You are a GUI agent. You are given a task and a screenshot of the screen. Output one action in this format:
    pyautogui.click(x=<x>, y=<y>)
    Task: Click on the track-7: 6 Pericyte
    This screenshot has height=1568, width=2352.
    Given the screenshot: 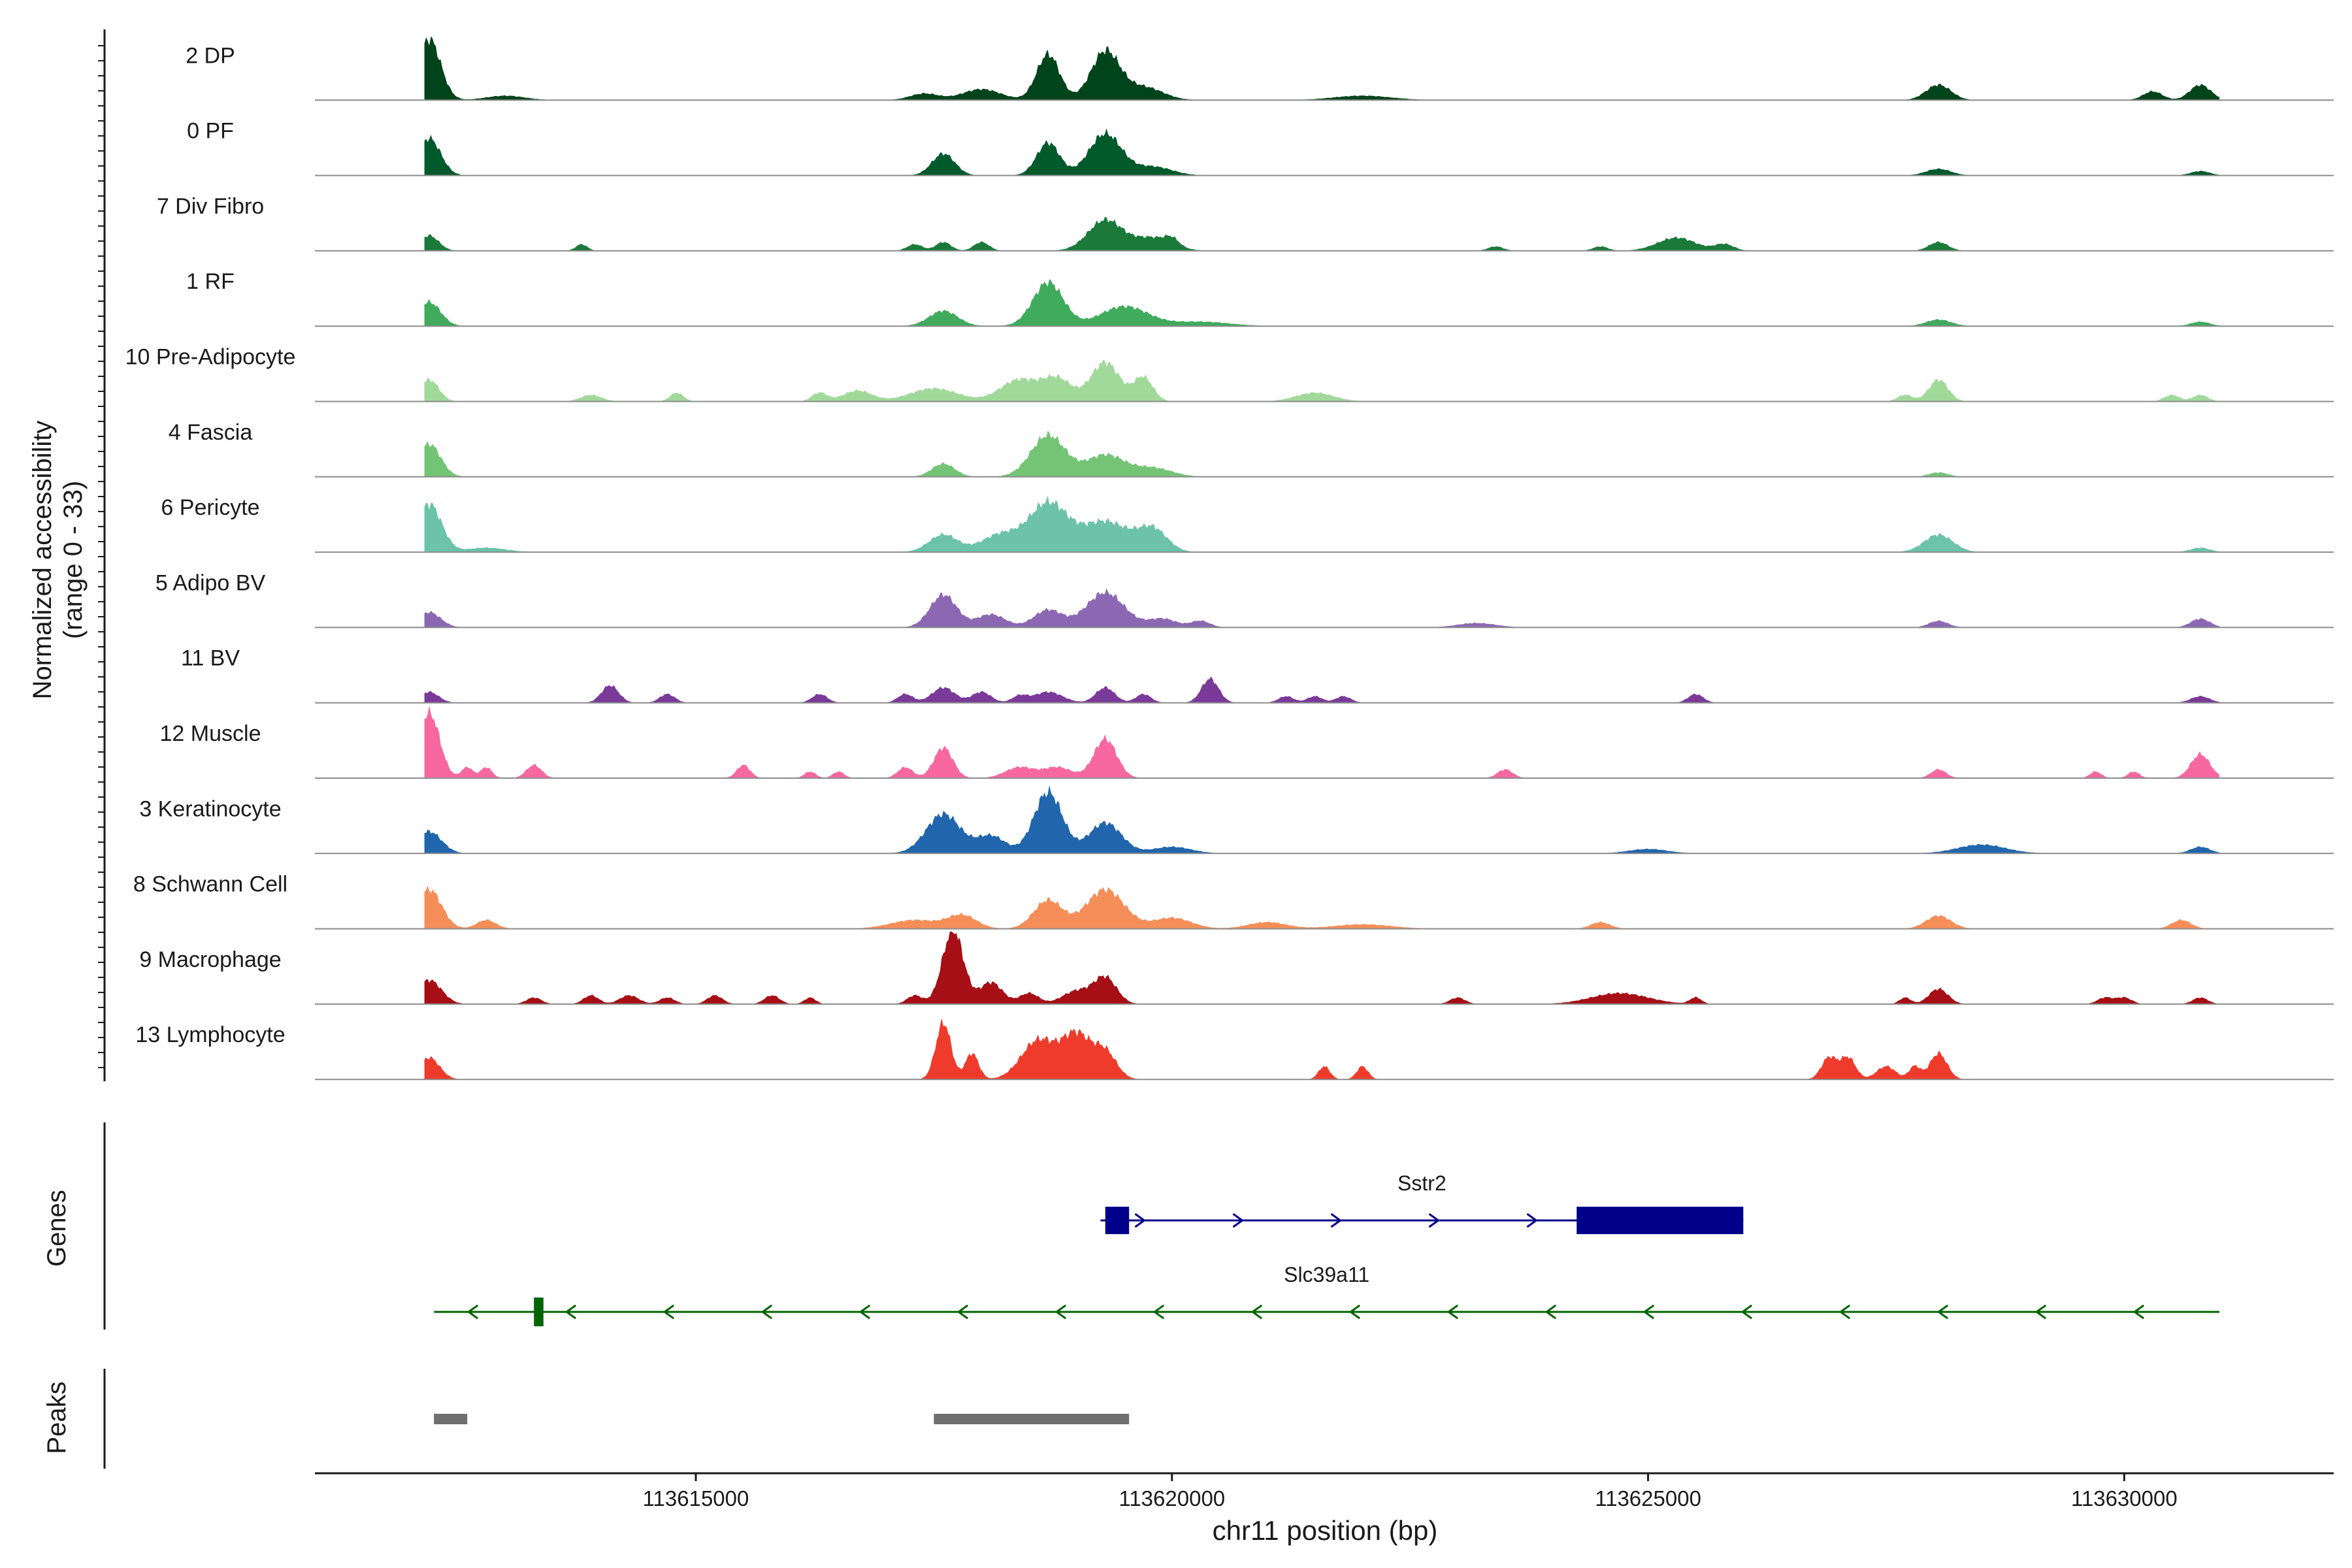 What is the action you would take?
    pyautogui.click(x=1247, y=524)
    